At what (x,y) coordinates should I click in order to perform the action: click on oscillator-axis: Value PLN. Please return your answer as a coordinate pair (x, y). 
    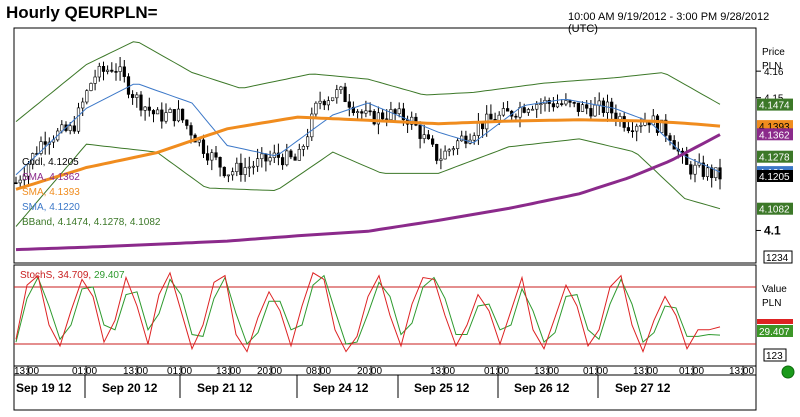
    Looking at the image, I should click on (774, 296).